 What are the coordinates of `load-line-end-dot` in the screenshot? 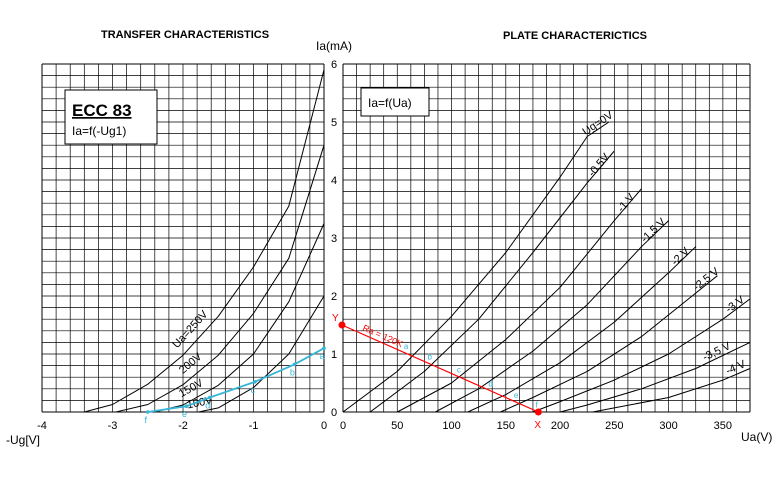 It's located at (538, 412).